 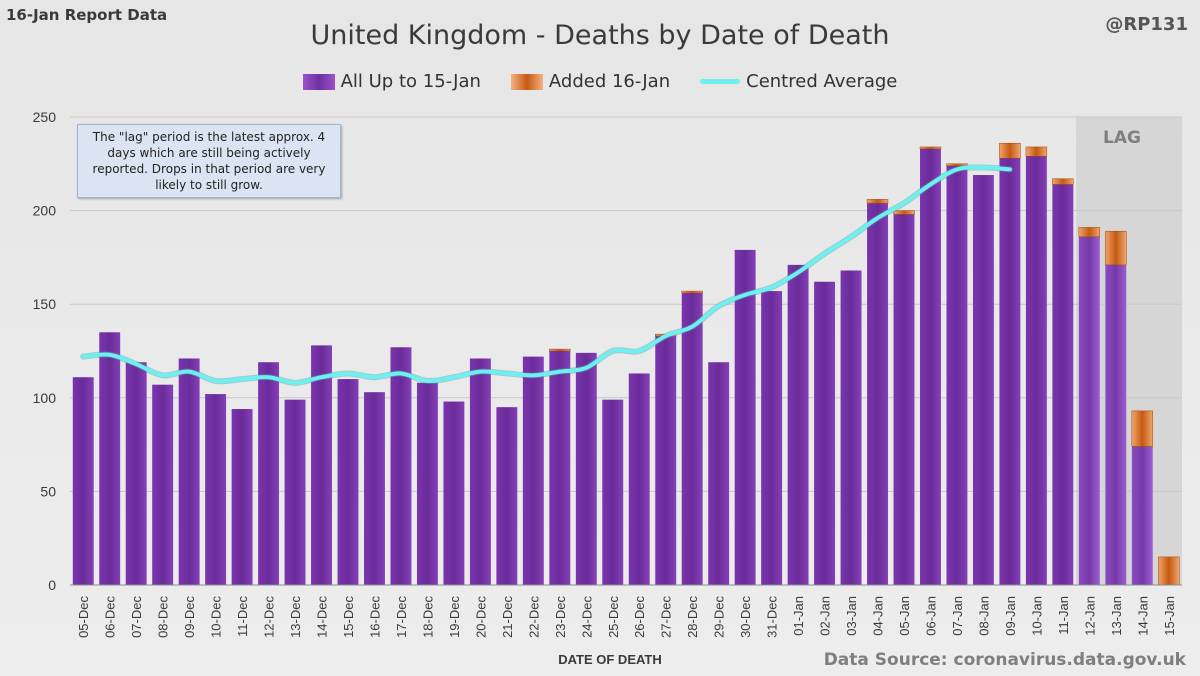 What do you see at coordinates (52, 585) in the screenshot?
I see `y-tick-label: 0` at bounding box center [52, 585].